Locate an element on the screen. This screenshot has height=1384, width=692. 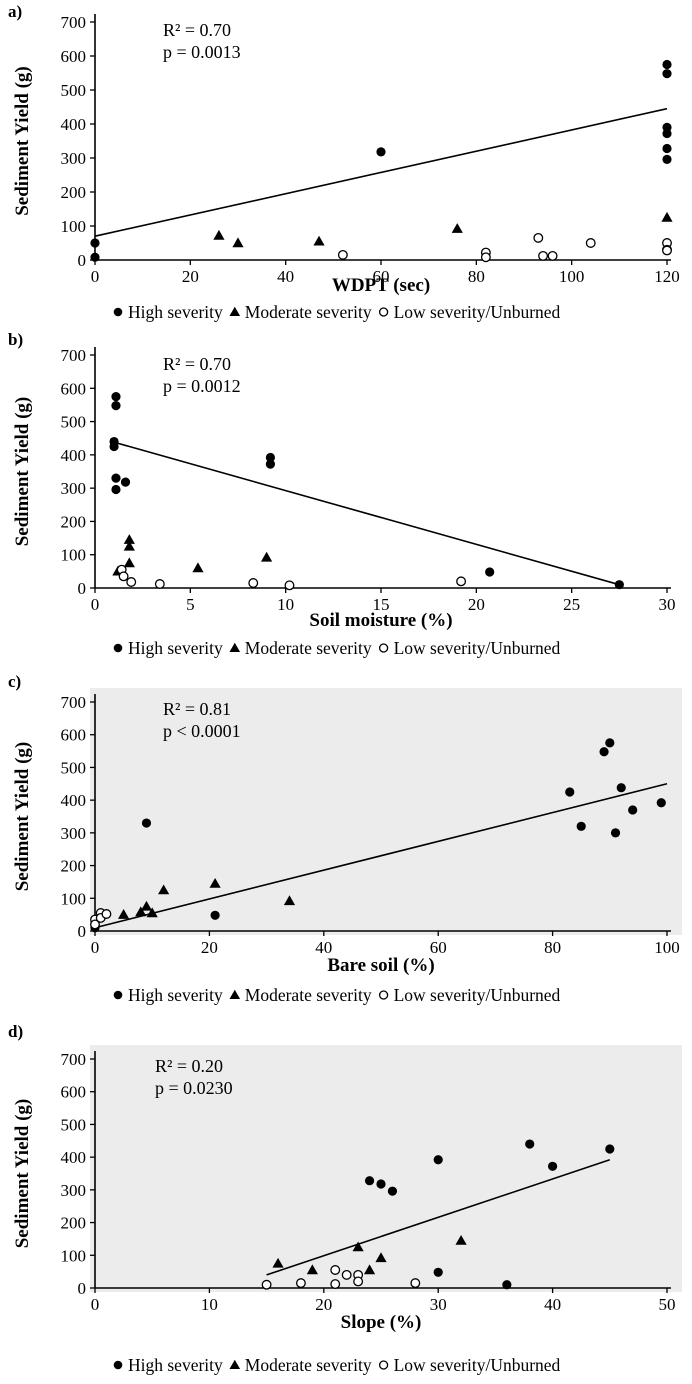
panel-label: c) is located at coordinates (14, 681).